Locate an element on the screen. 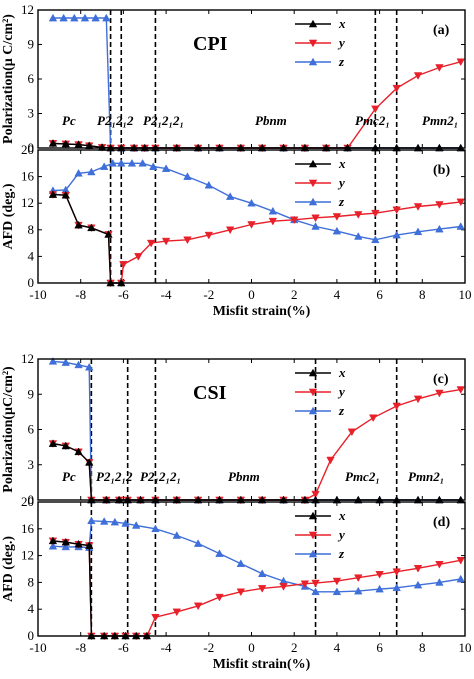 This screenshot has width=474, height=679. x-tick-label: 10 is located at coordinates (465, 647).